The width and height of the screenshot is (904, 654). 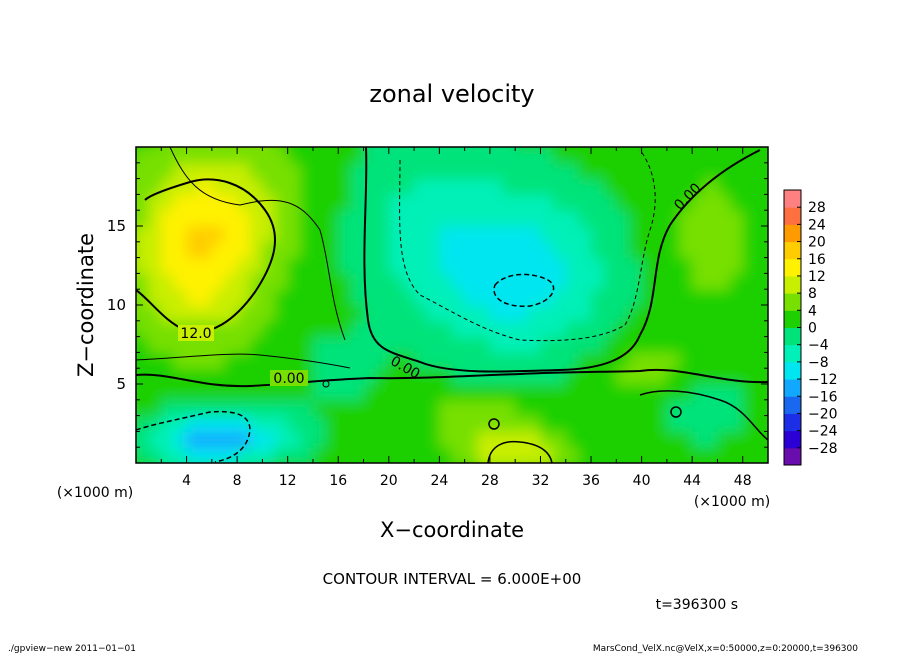 What do you see at coordinates (195, 334) in the screenshot?
I see `contour-label-12: 12.0` at bounding box center [195, 334].